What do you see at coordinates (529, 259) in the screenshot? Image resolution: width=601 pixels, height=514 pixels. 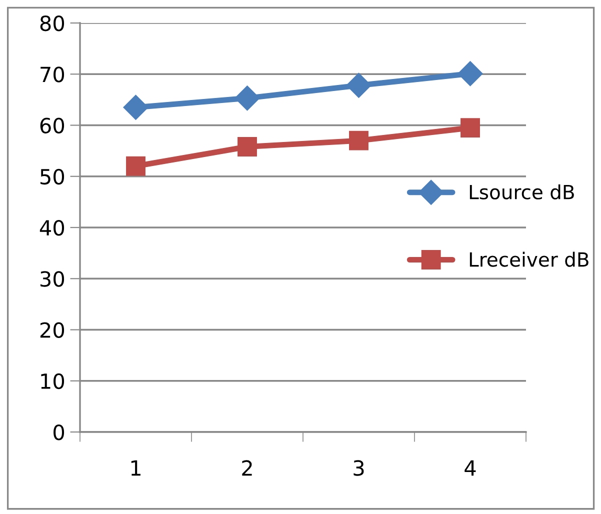 I see `legend-label: Lreceiver dB` at bounding box center [529, 259].